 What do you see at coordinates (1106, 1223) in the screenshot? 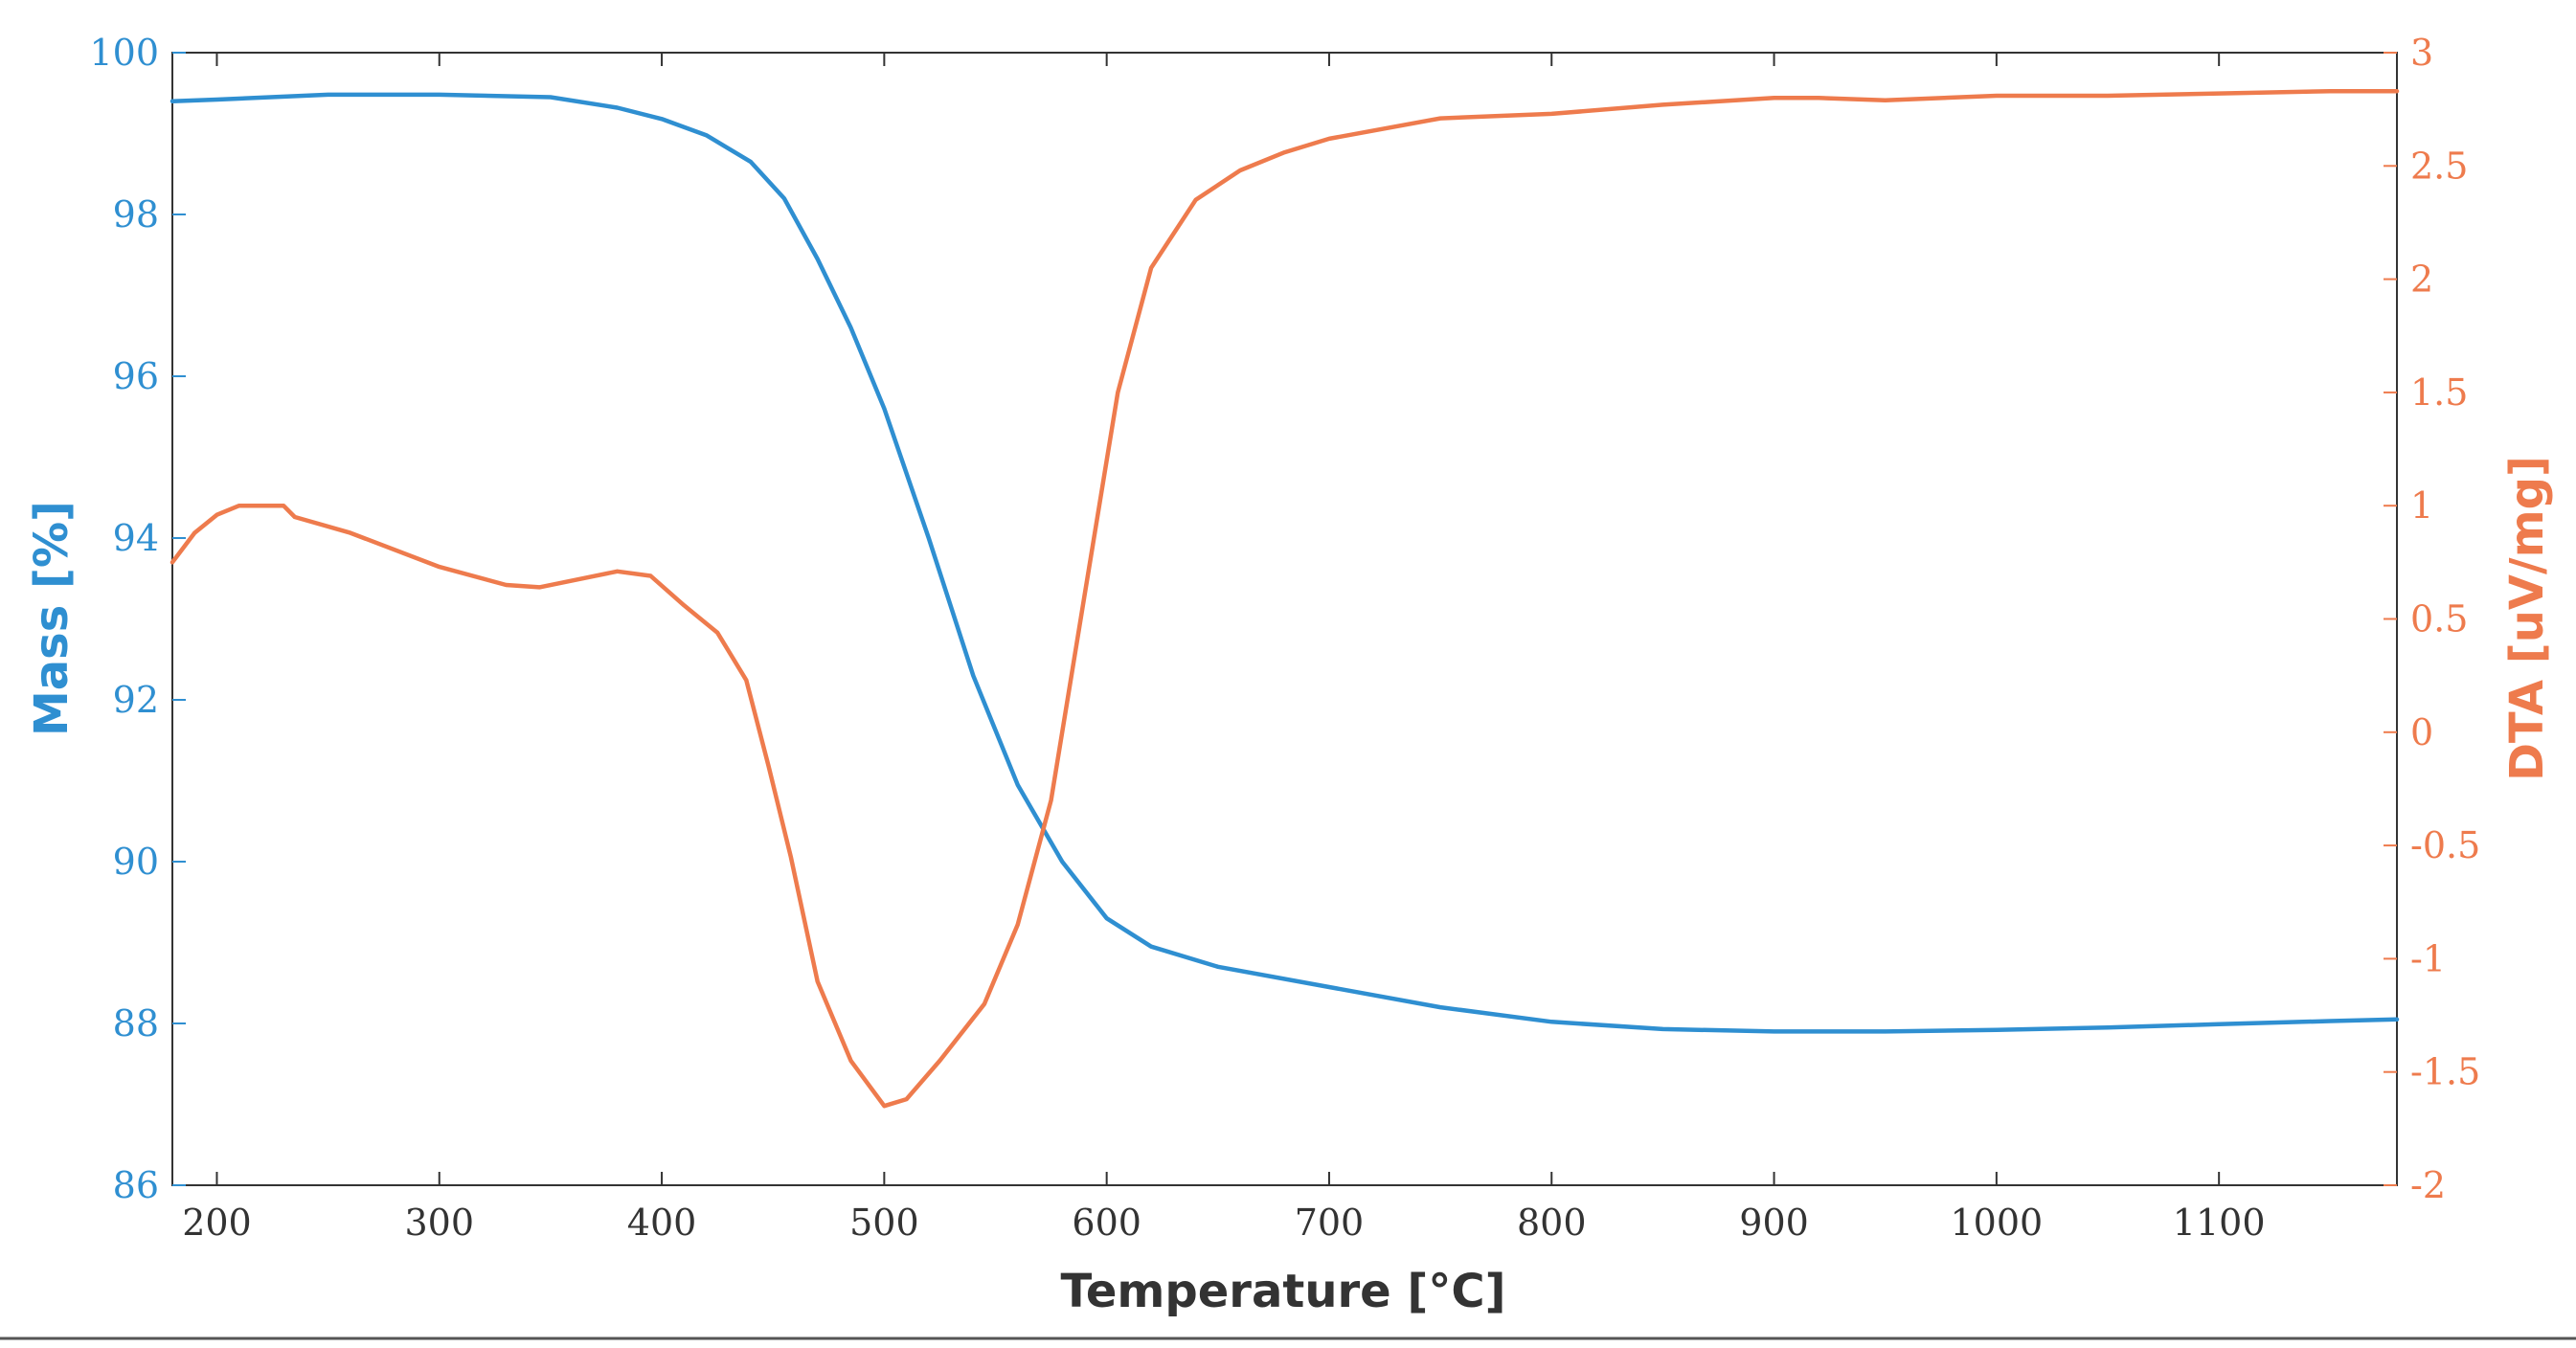
I see `x-tick-label: 600` at bounding box center [1106, 1223].